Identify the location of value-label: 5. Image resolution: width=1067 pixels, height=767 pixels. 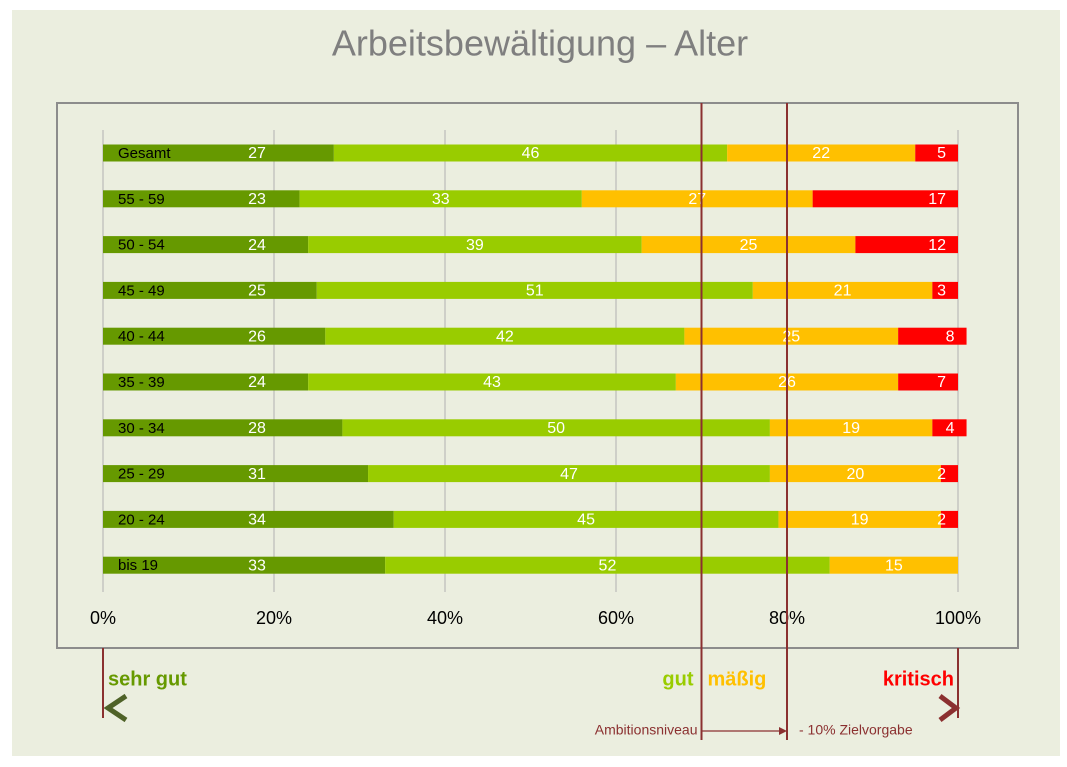
(941, 153).